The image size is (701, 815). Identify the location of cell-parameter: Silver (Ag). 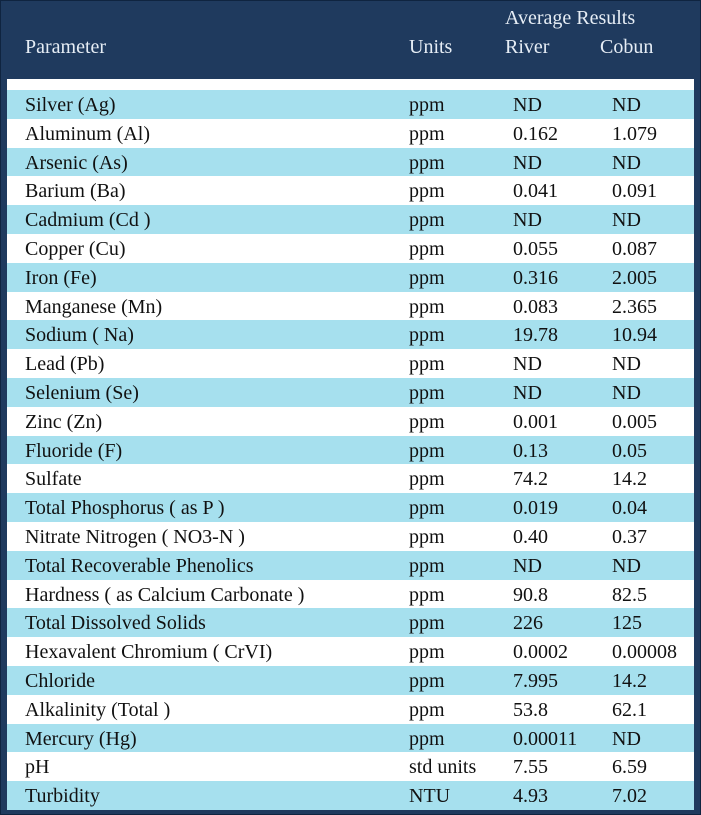
(70, 105).